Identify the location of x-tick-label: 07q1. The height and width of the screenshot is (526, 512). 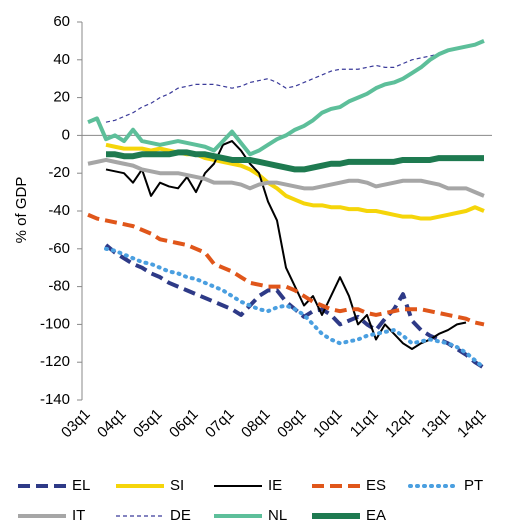
(220, 424).